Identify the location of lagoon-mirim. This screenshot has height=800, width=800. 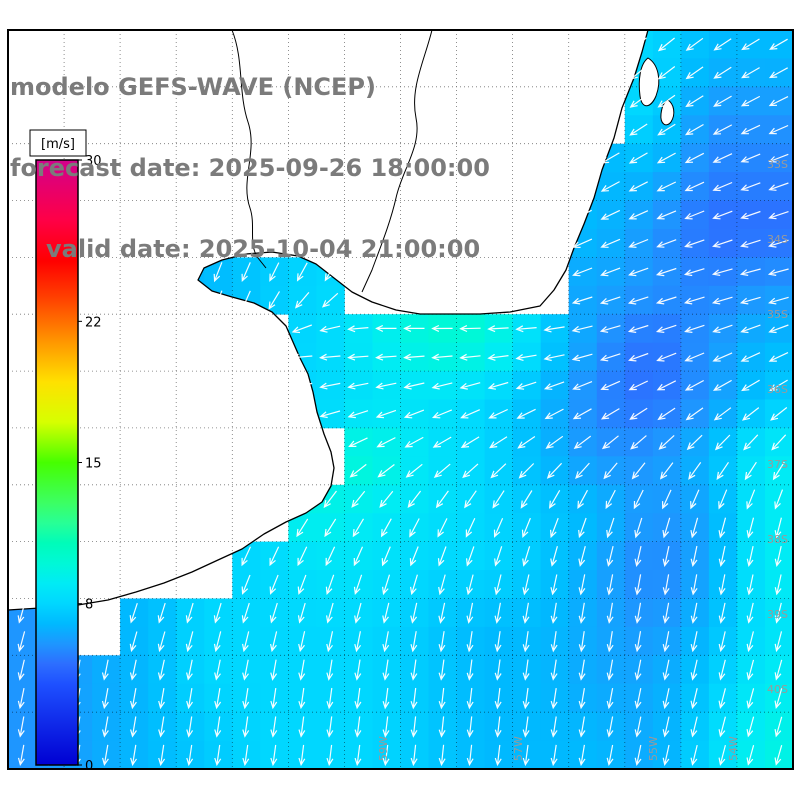
(649, 82).